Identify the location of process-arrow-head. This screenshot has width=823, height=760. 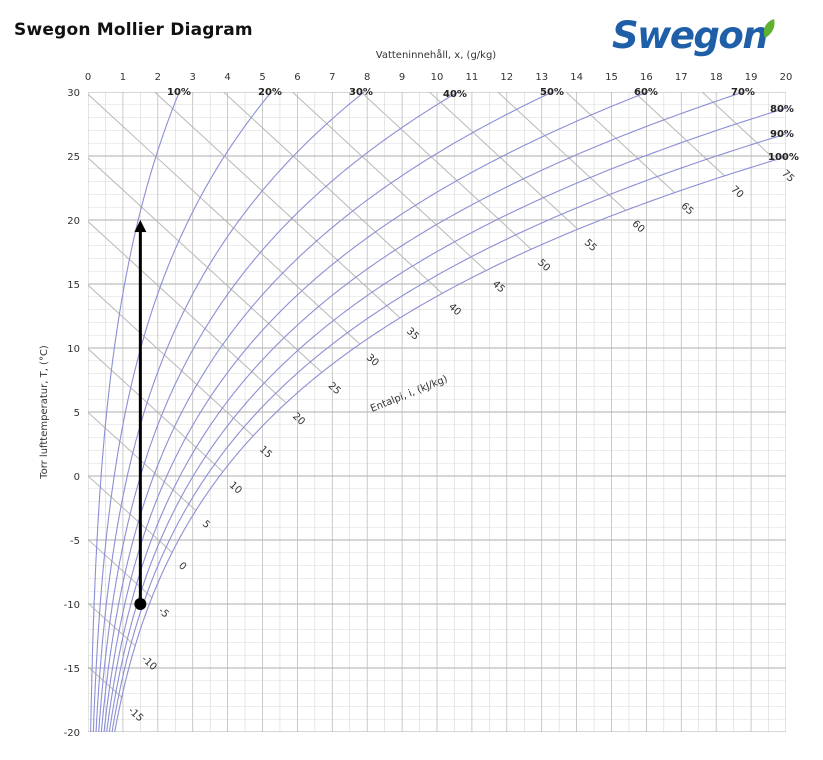
(140, 226).